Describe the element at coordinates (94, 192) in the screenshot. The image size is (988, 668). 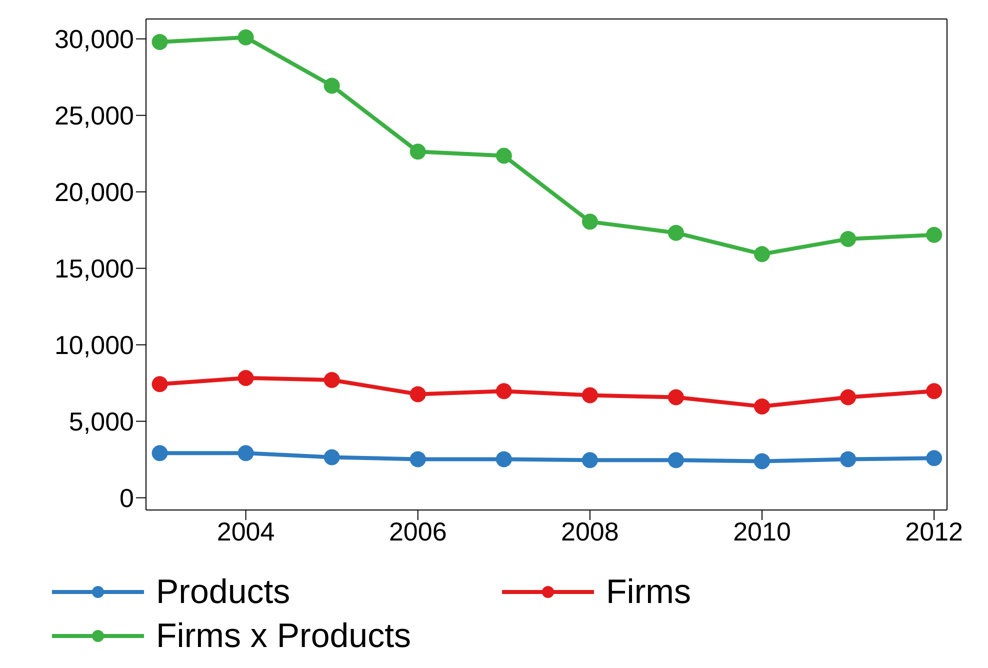
I see `y-tick-label: 20,000` at that location.